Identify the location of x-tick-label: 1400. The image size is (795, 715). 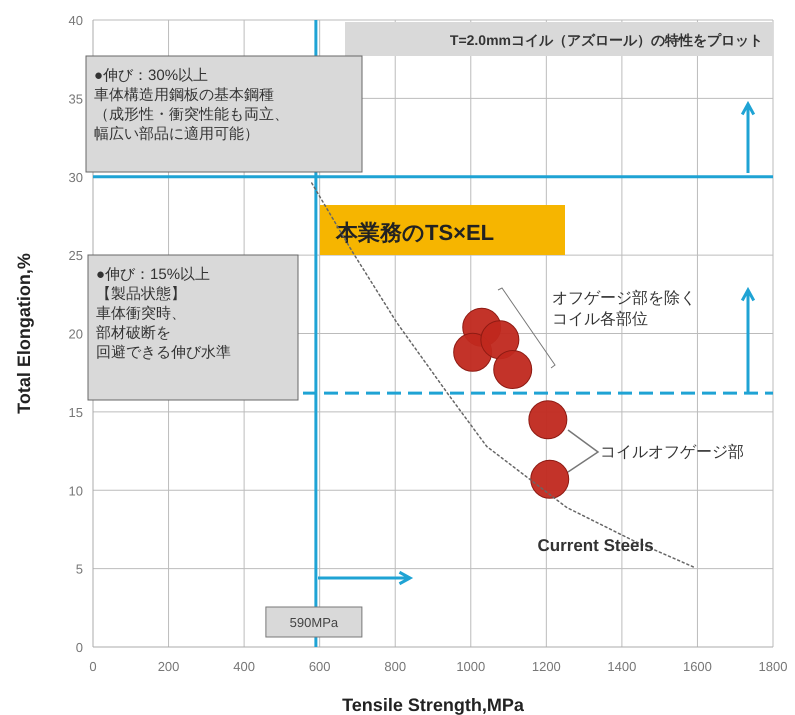
(621, 666).